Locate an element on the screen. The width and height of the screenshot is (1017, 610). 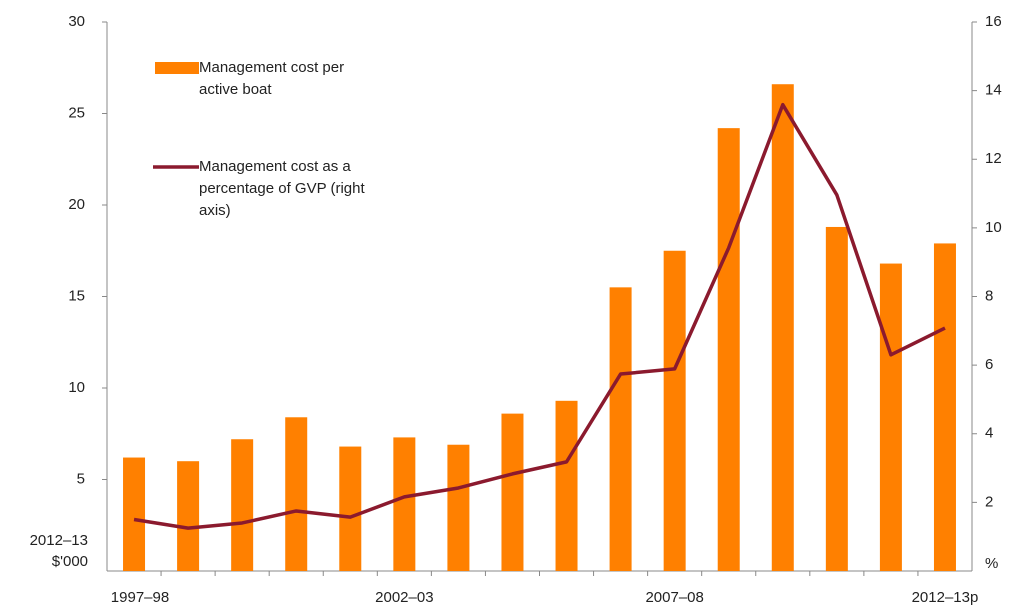
y2-tick-label: 8 is located at coordinates (989, 295).